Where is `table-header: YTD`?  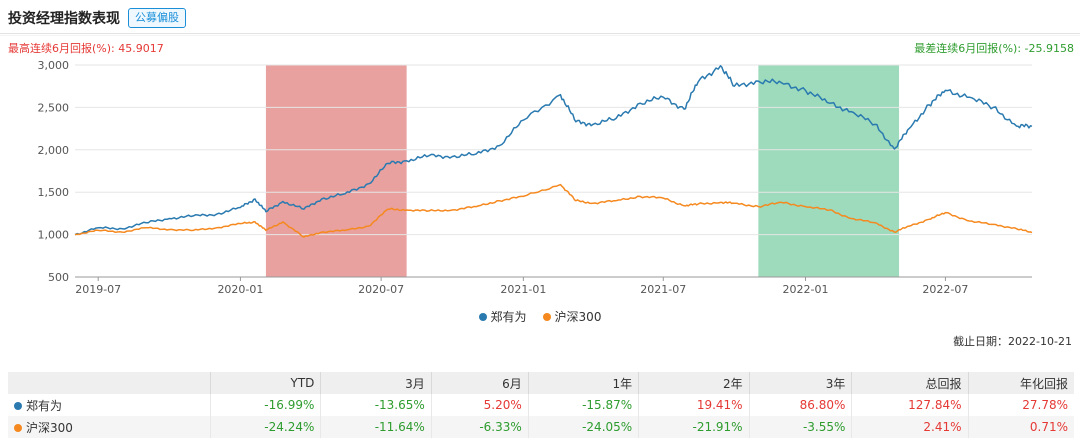 table-header: YTD is located at coordinates (266, 383).